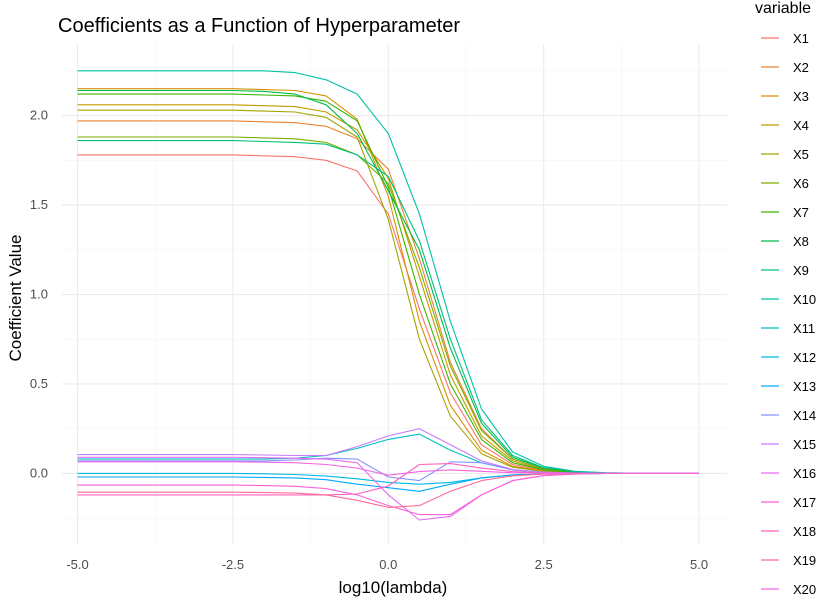  Describe the element at coordinates (39, 472) in the screenshot. I see `y-tick-label: 0.0` at that location.